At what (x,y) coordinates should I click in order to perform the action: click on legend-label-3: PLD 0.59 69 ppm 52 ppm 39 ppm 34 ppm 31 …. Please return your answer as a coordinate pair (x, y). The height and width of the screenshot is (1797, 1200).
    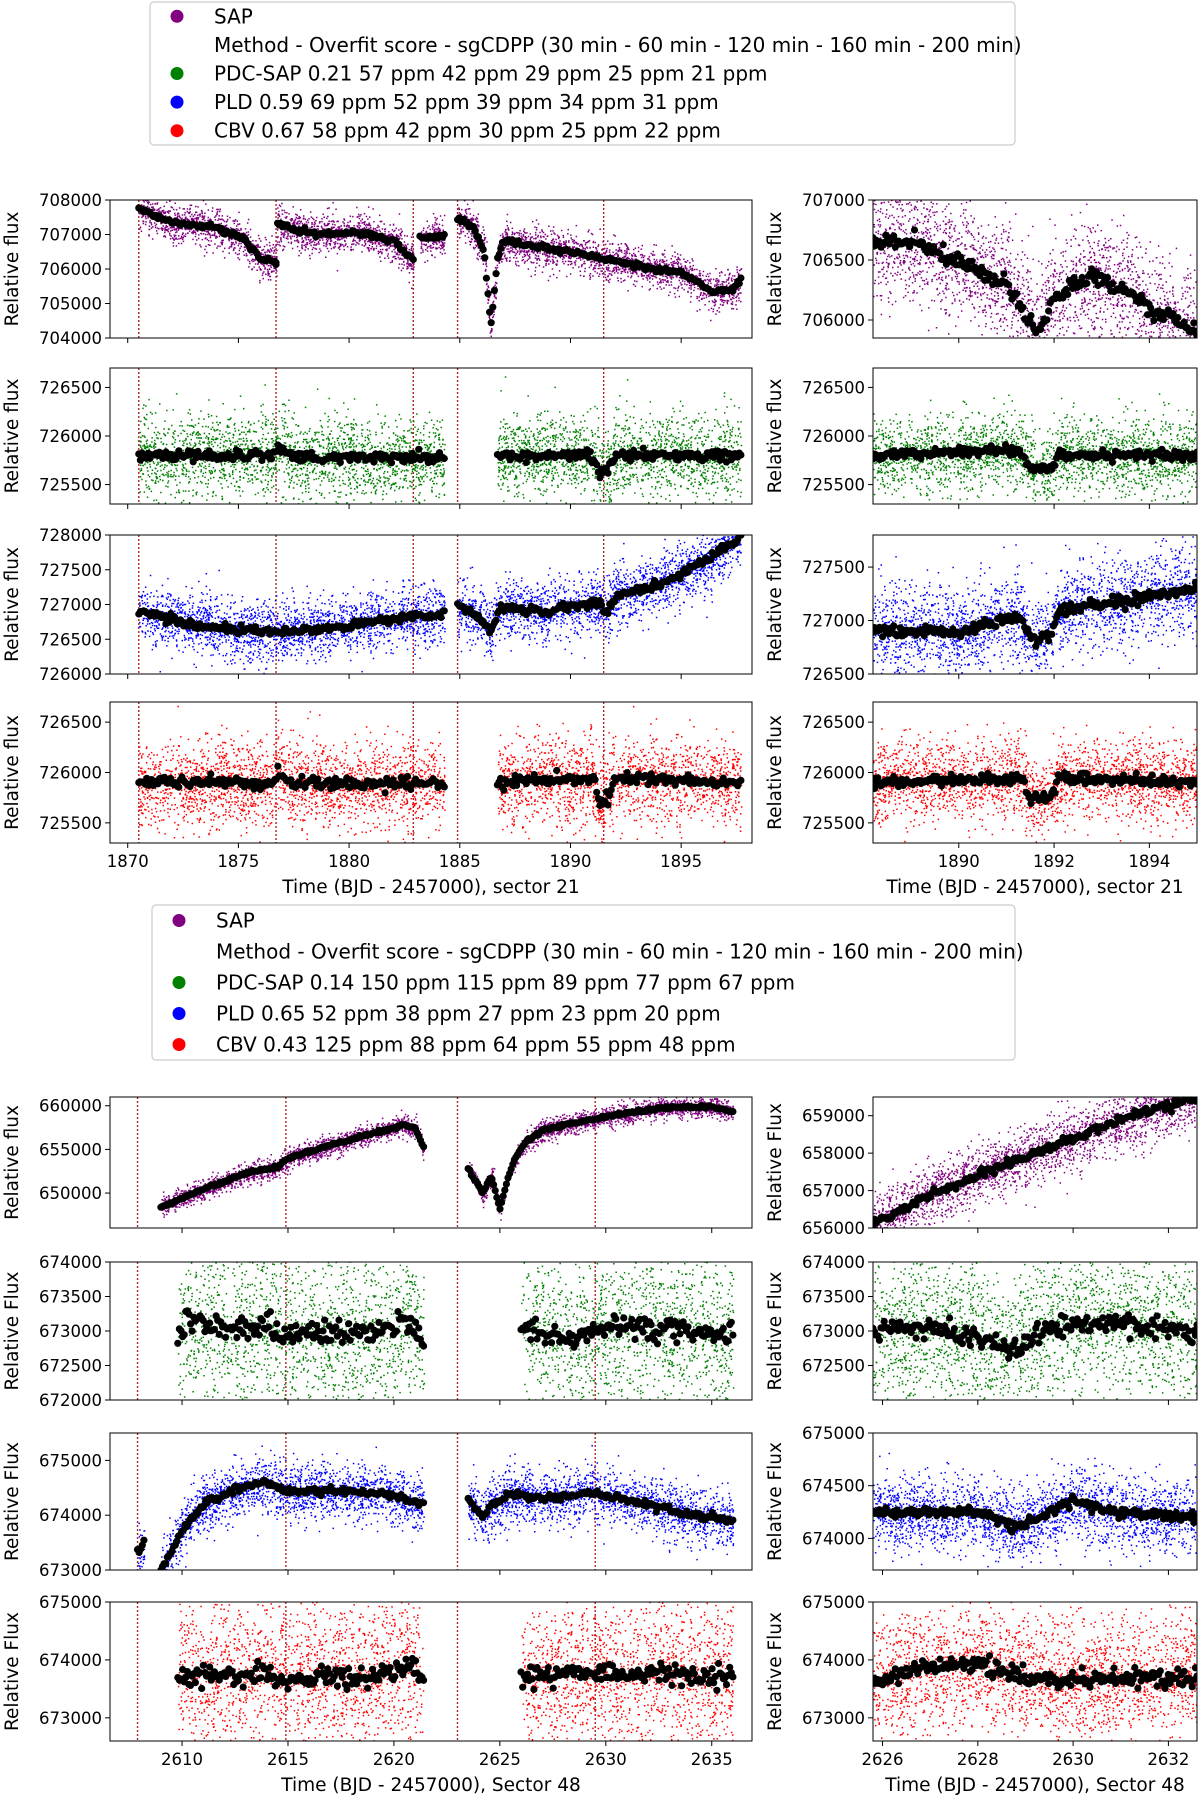
    Looking at the image, I should click on (466, 102).